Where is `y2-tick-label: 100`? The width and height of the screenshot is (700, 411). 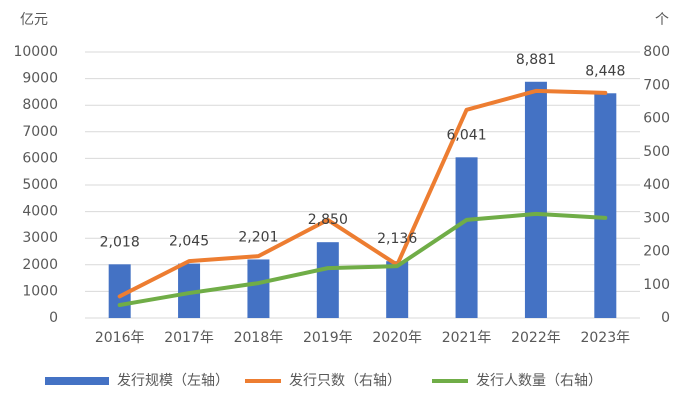 y2-tick-label: 100 is located at coordinates (656, 285).